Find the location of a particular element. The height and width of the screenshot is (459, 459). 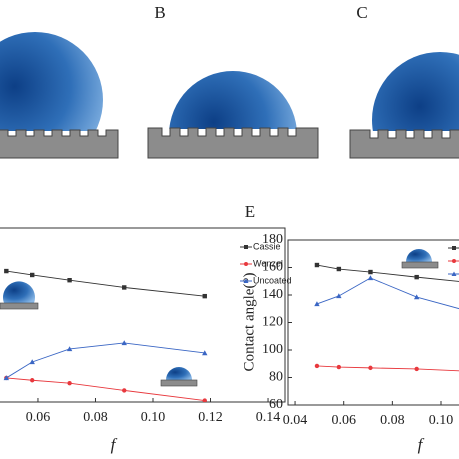

y-axis-label: Contact angle(°) is located at coordinates (249, 322).